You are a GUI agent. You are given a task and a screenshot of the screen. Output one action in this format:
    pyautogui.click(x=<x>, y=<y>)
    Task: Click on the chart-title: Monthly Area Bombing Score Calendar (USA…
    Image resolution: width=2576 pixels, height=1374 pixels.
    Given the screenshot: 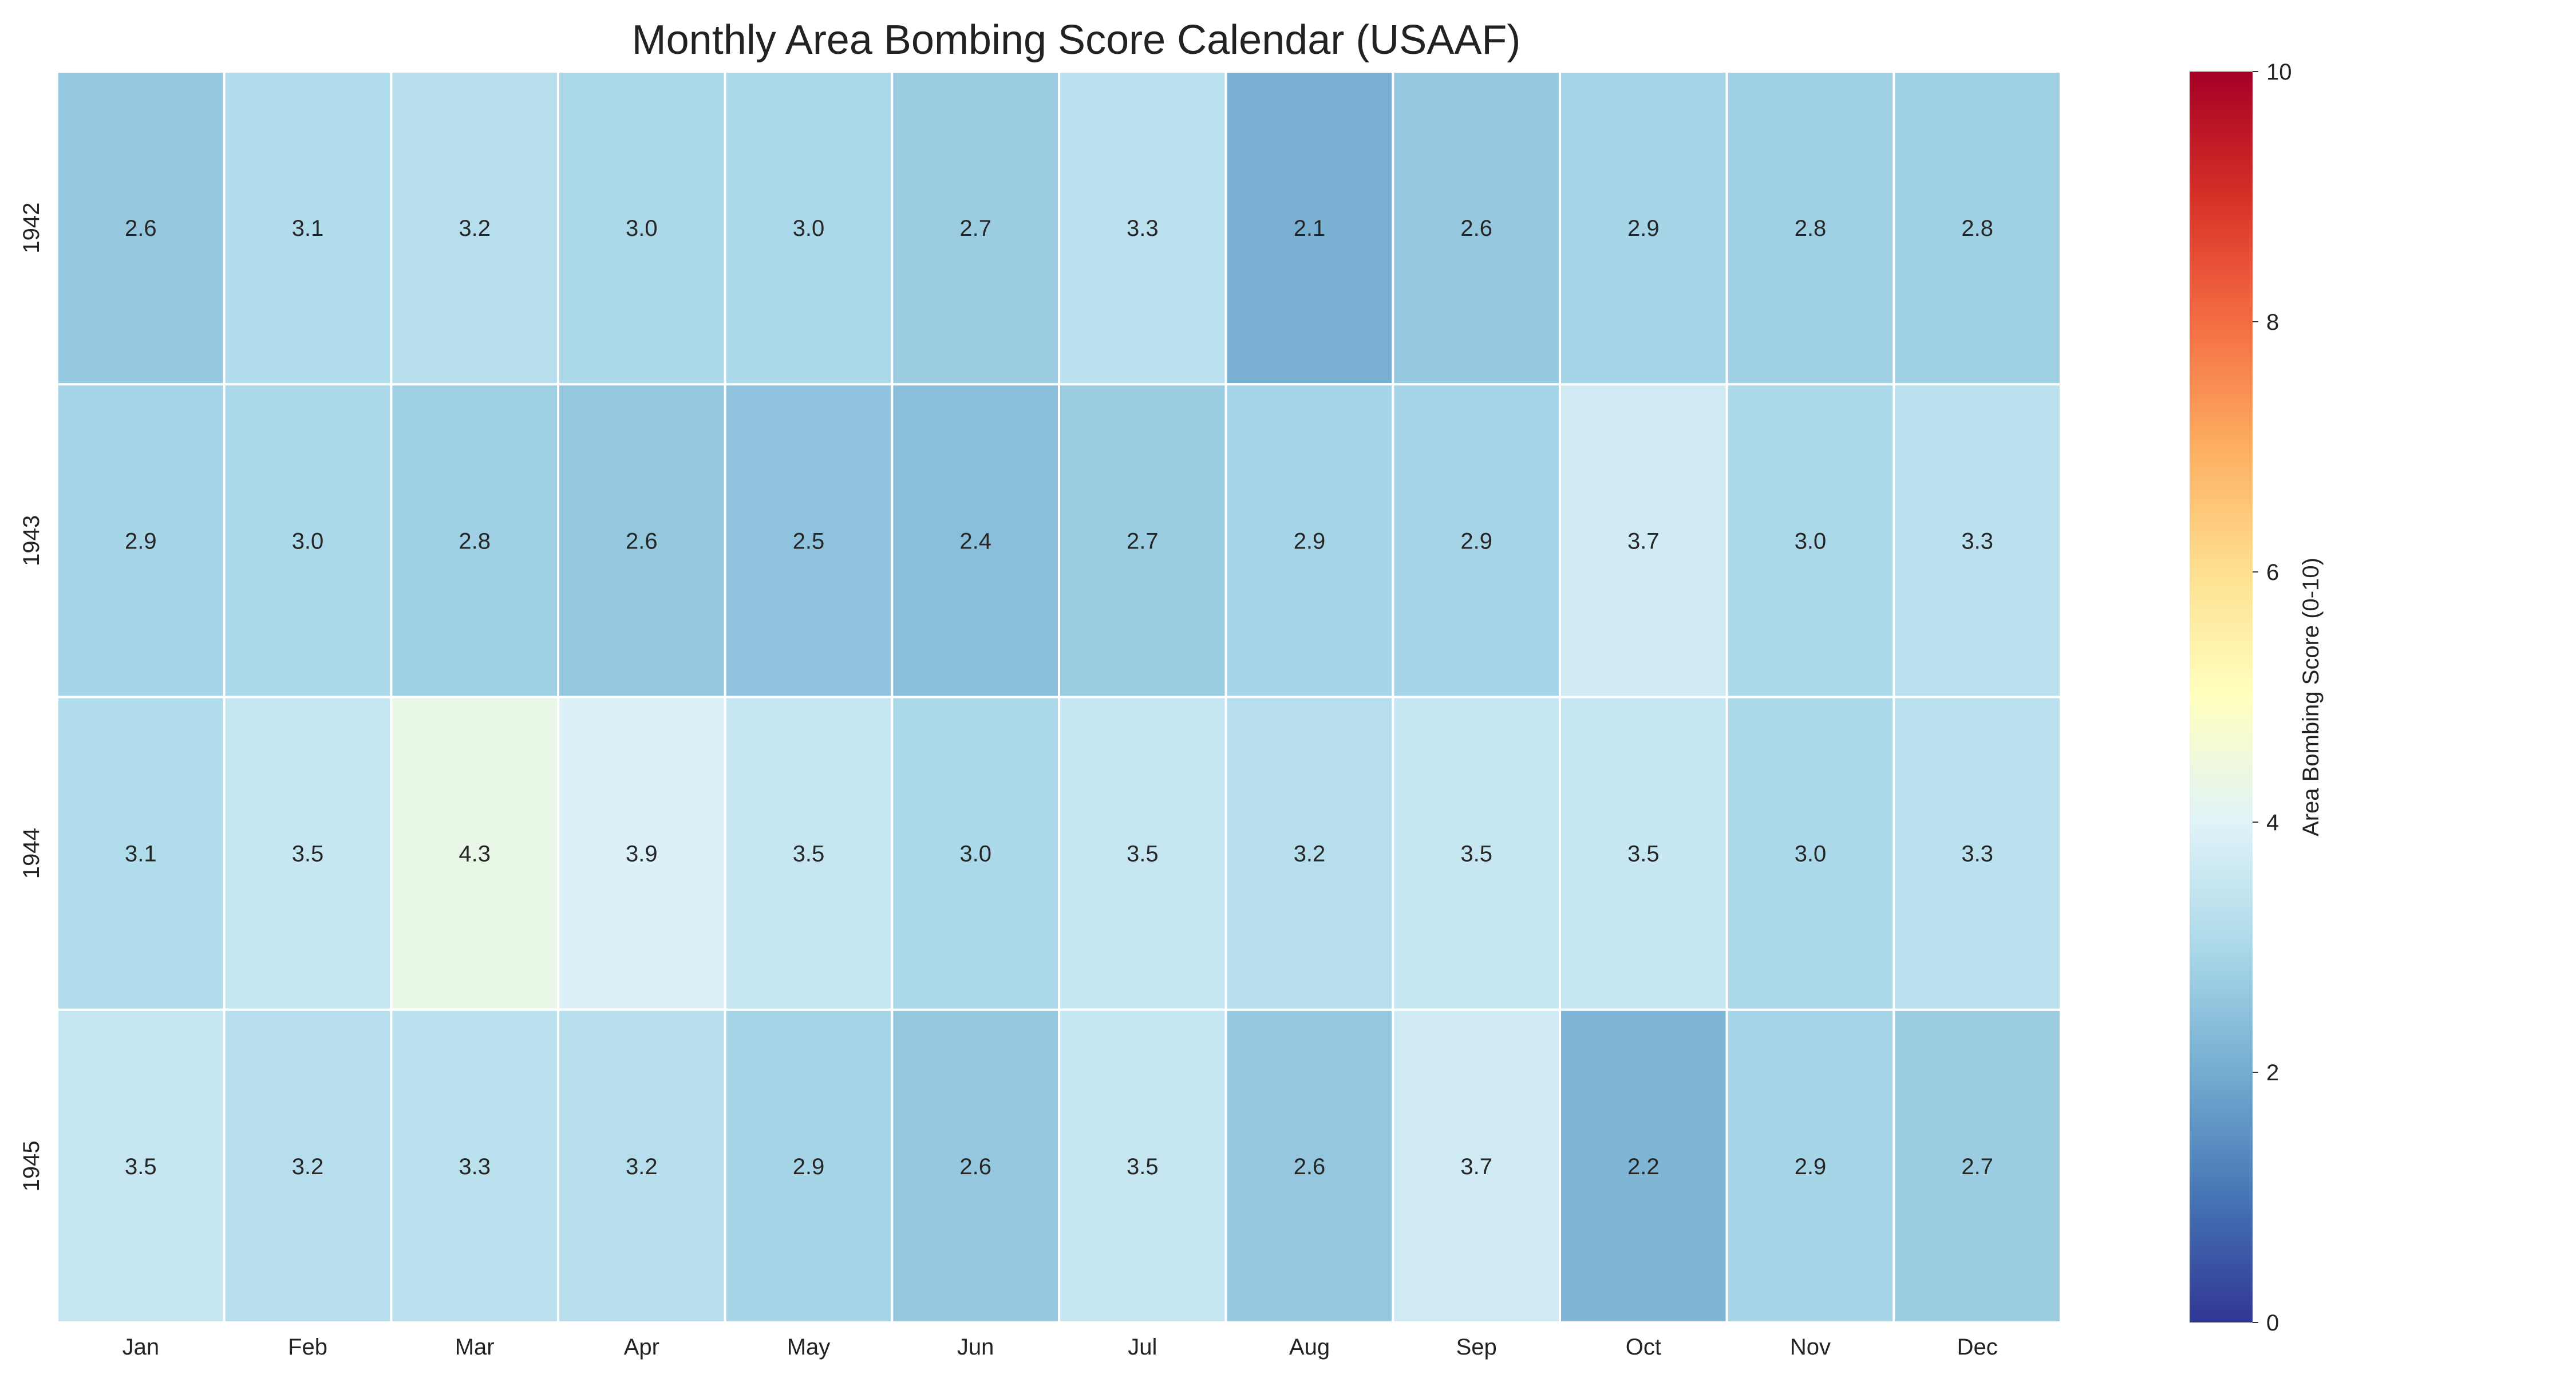 What is the action you would take?
    pyautogui.click(x=1076, y=40)
    